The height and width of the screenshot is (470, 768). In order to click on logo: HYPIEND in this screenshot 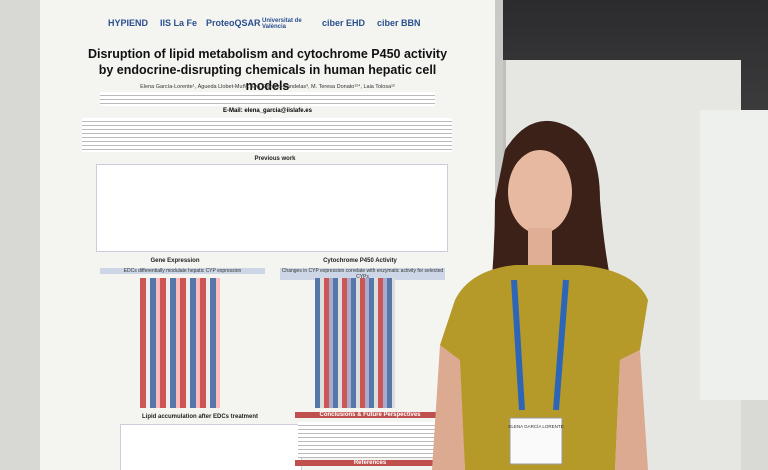, I will do `click(128, 23)`.